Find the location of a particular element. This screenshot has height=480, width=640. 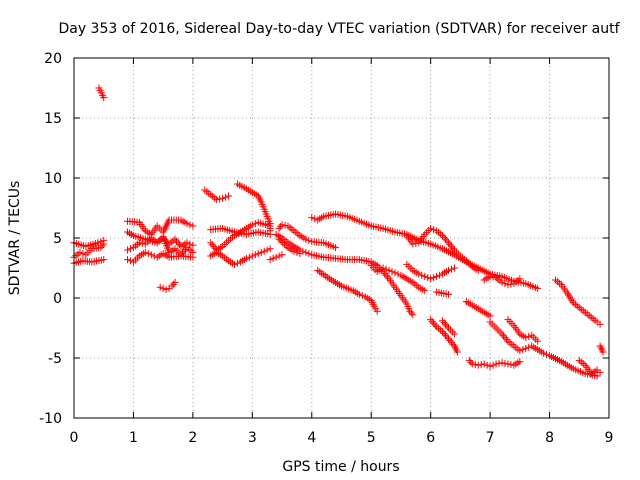

x-tick-label: 3 is located at coordinates (252, 438).